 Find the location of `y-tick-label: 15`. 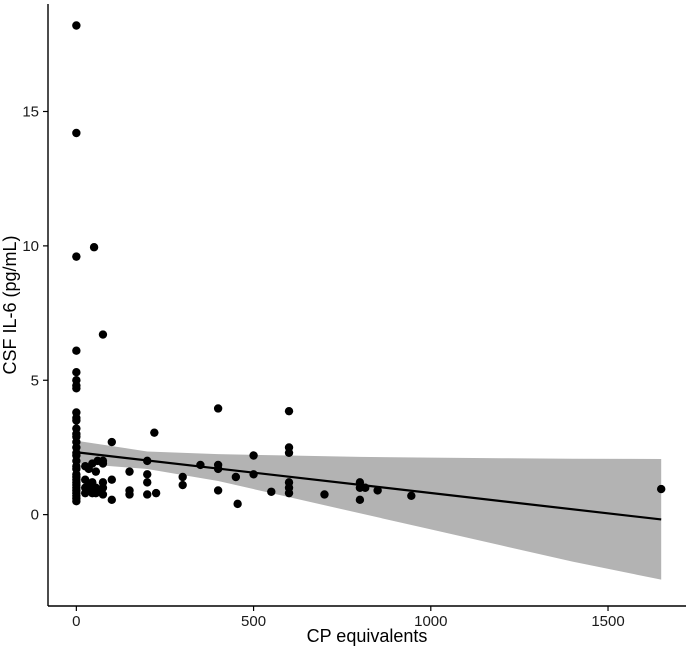

y-tick-label: 15 is located at coordinates (30, 112).